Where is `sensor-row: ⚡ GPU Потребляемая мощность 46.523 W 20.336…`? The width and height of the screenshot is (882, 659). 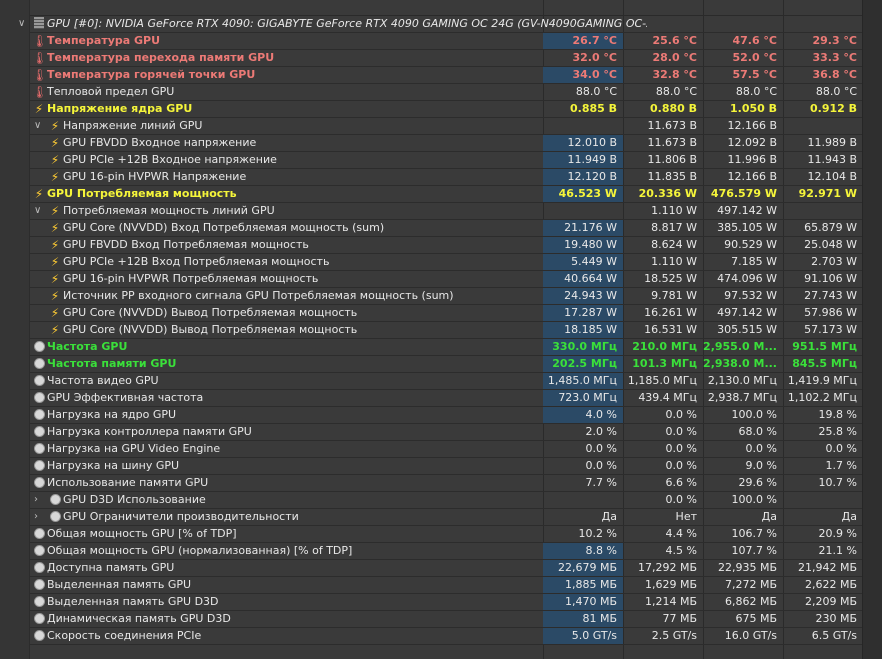 sensor-row: ⚡ GPU Потребляемая мощность 46.523 W 20.336… is located at coordinates (446, 194).